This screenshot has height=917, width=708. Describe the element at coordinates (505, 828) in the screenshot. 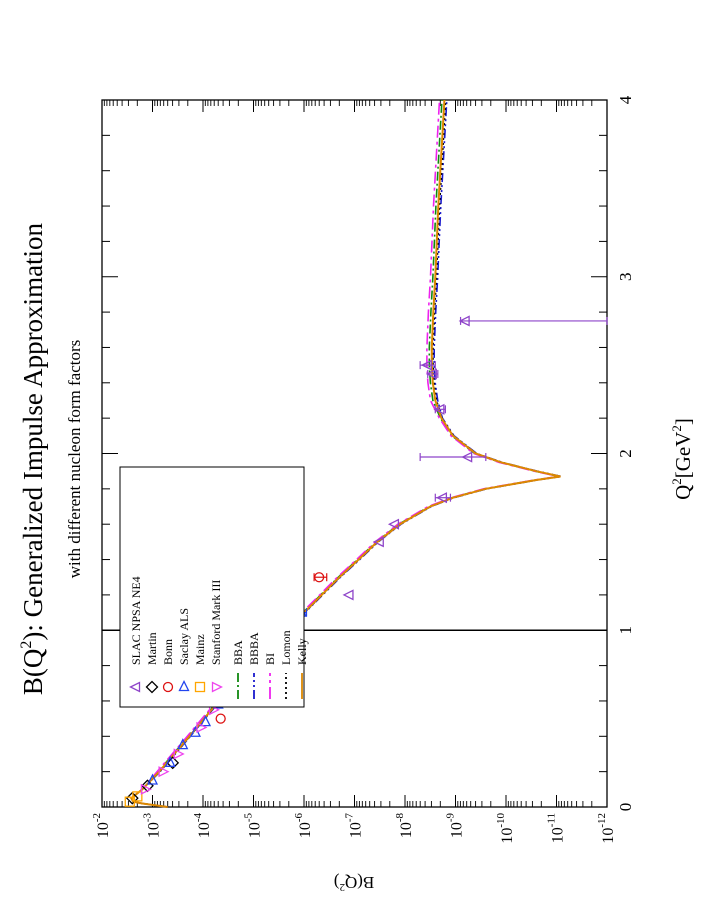

I see `y-tick-label: 10-10` at that location.